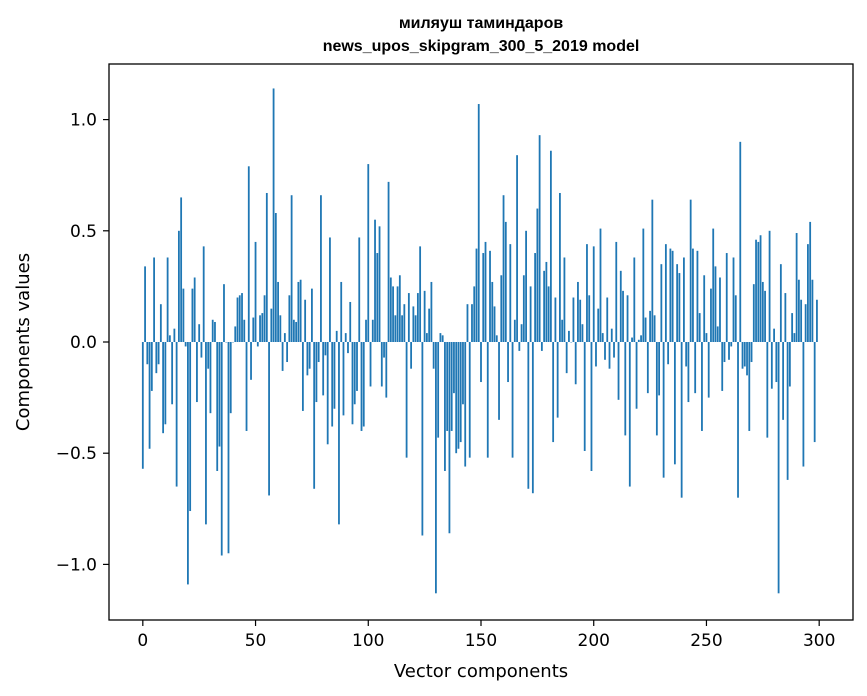  I want to click on x-tick-label: 0, so click(142, 641).